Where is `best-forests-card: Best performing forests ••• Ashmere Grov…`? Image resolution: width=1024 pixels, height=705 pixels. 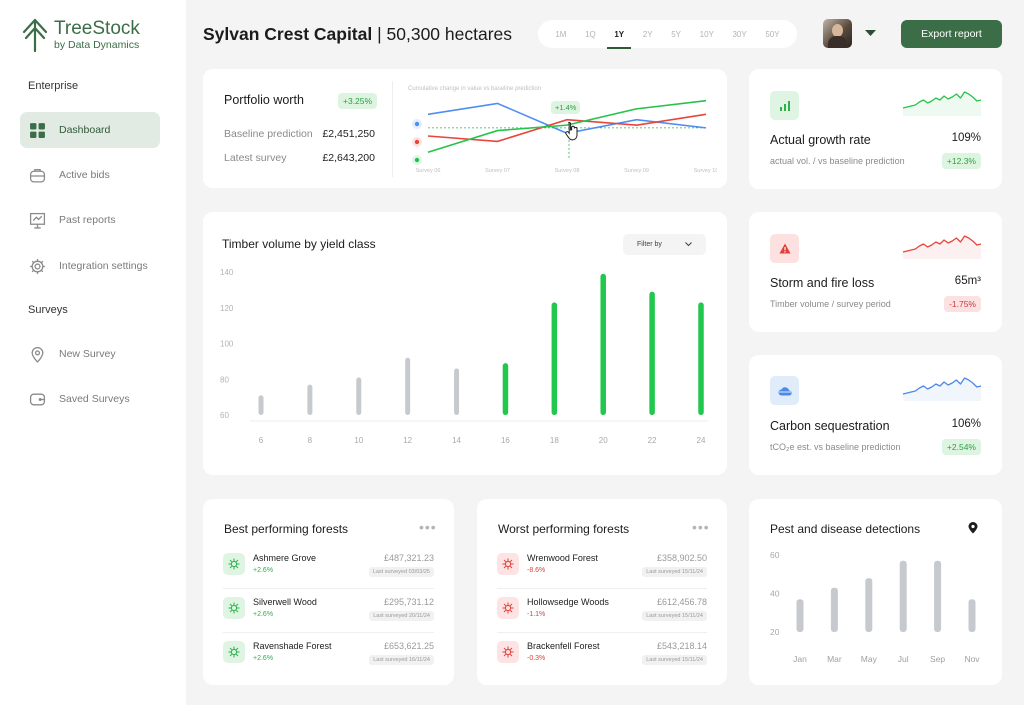 best-forests-card: Best performing forests ••• Ashmere Grov… is located at coordinates (328, 592).